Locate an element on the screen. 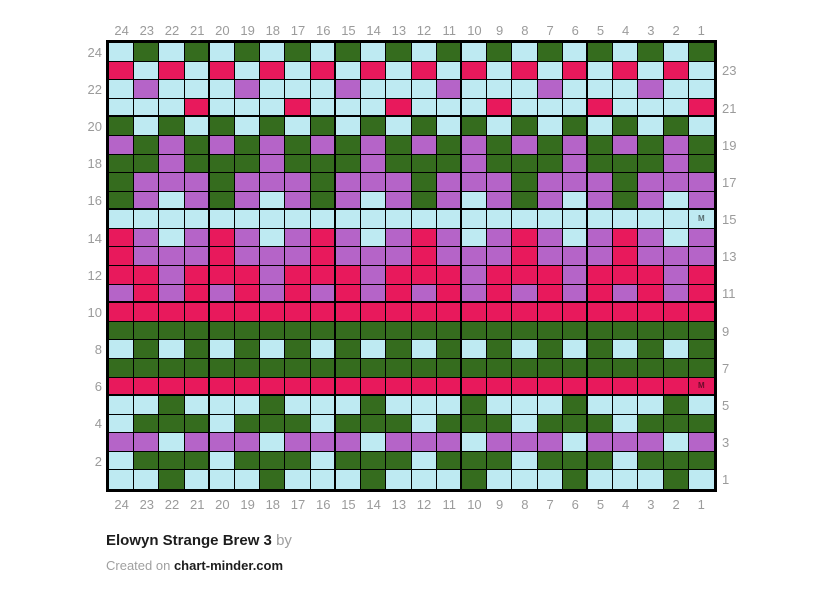 The image size is (827, 598). row-number-right: 21 is located at coordinates (729, 108).